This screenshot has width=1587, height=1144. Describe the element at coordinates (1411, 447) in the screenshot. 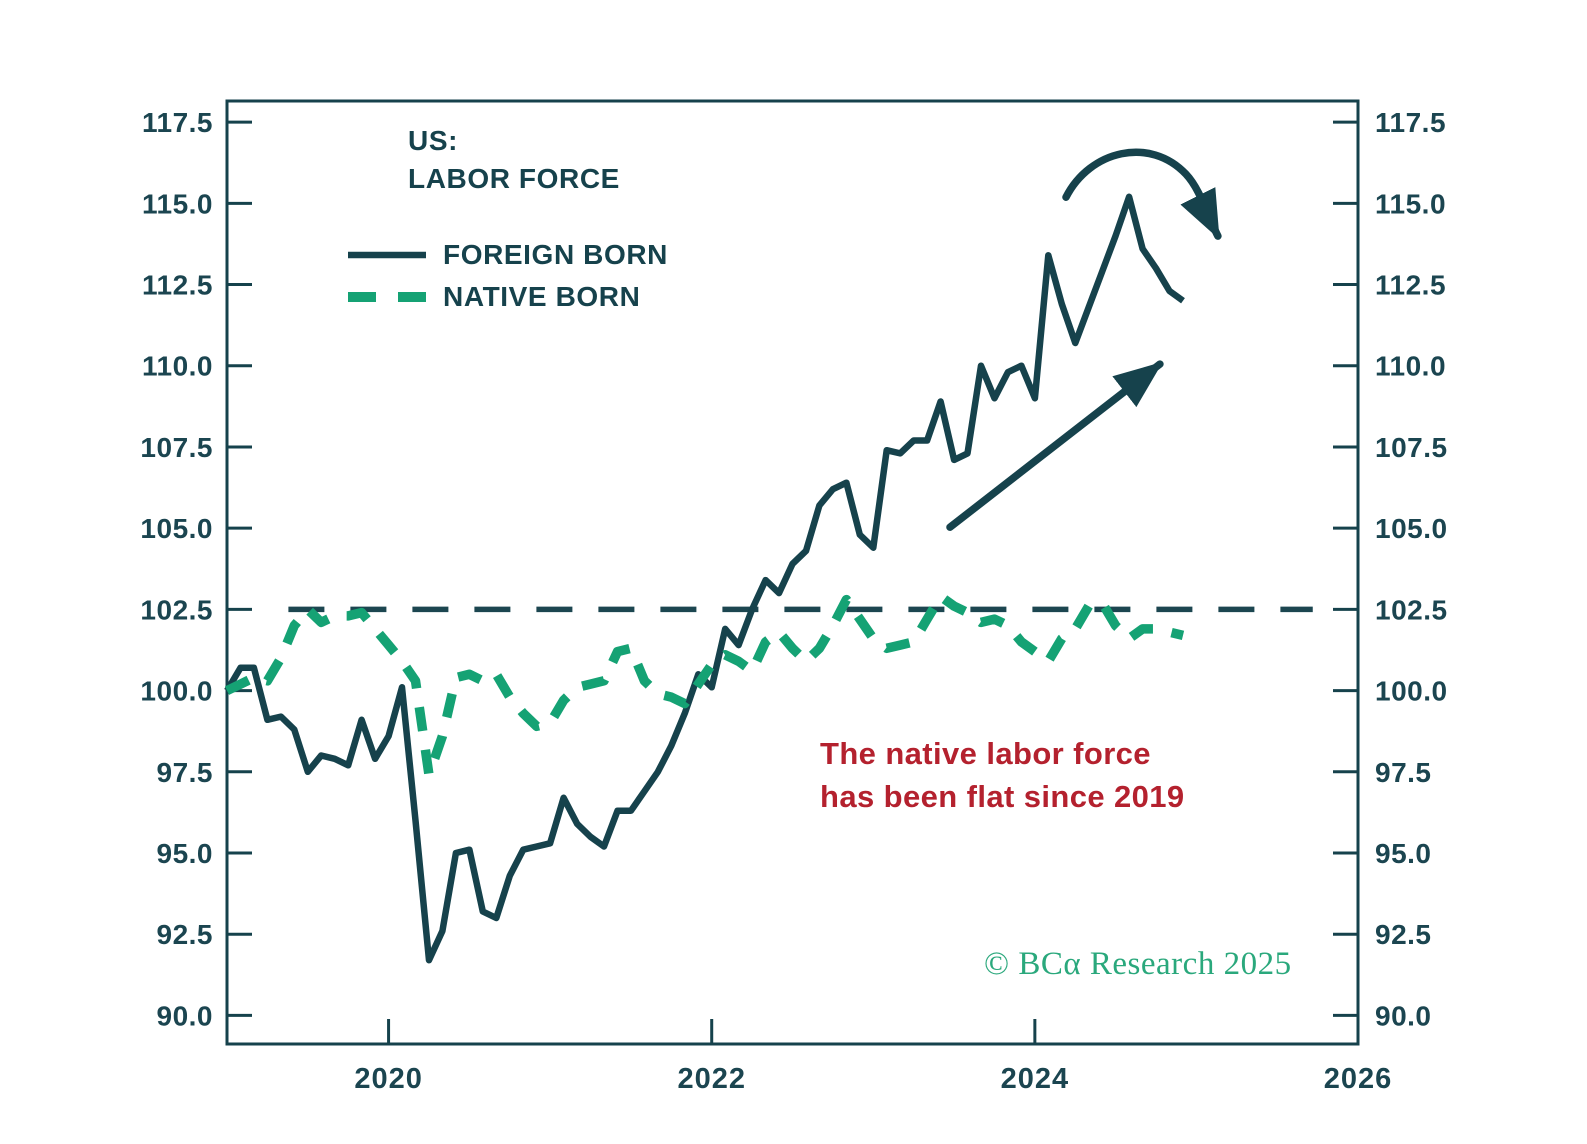

I see `y-tick-label-right: 107.5` at that location.